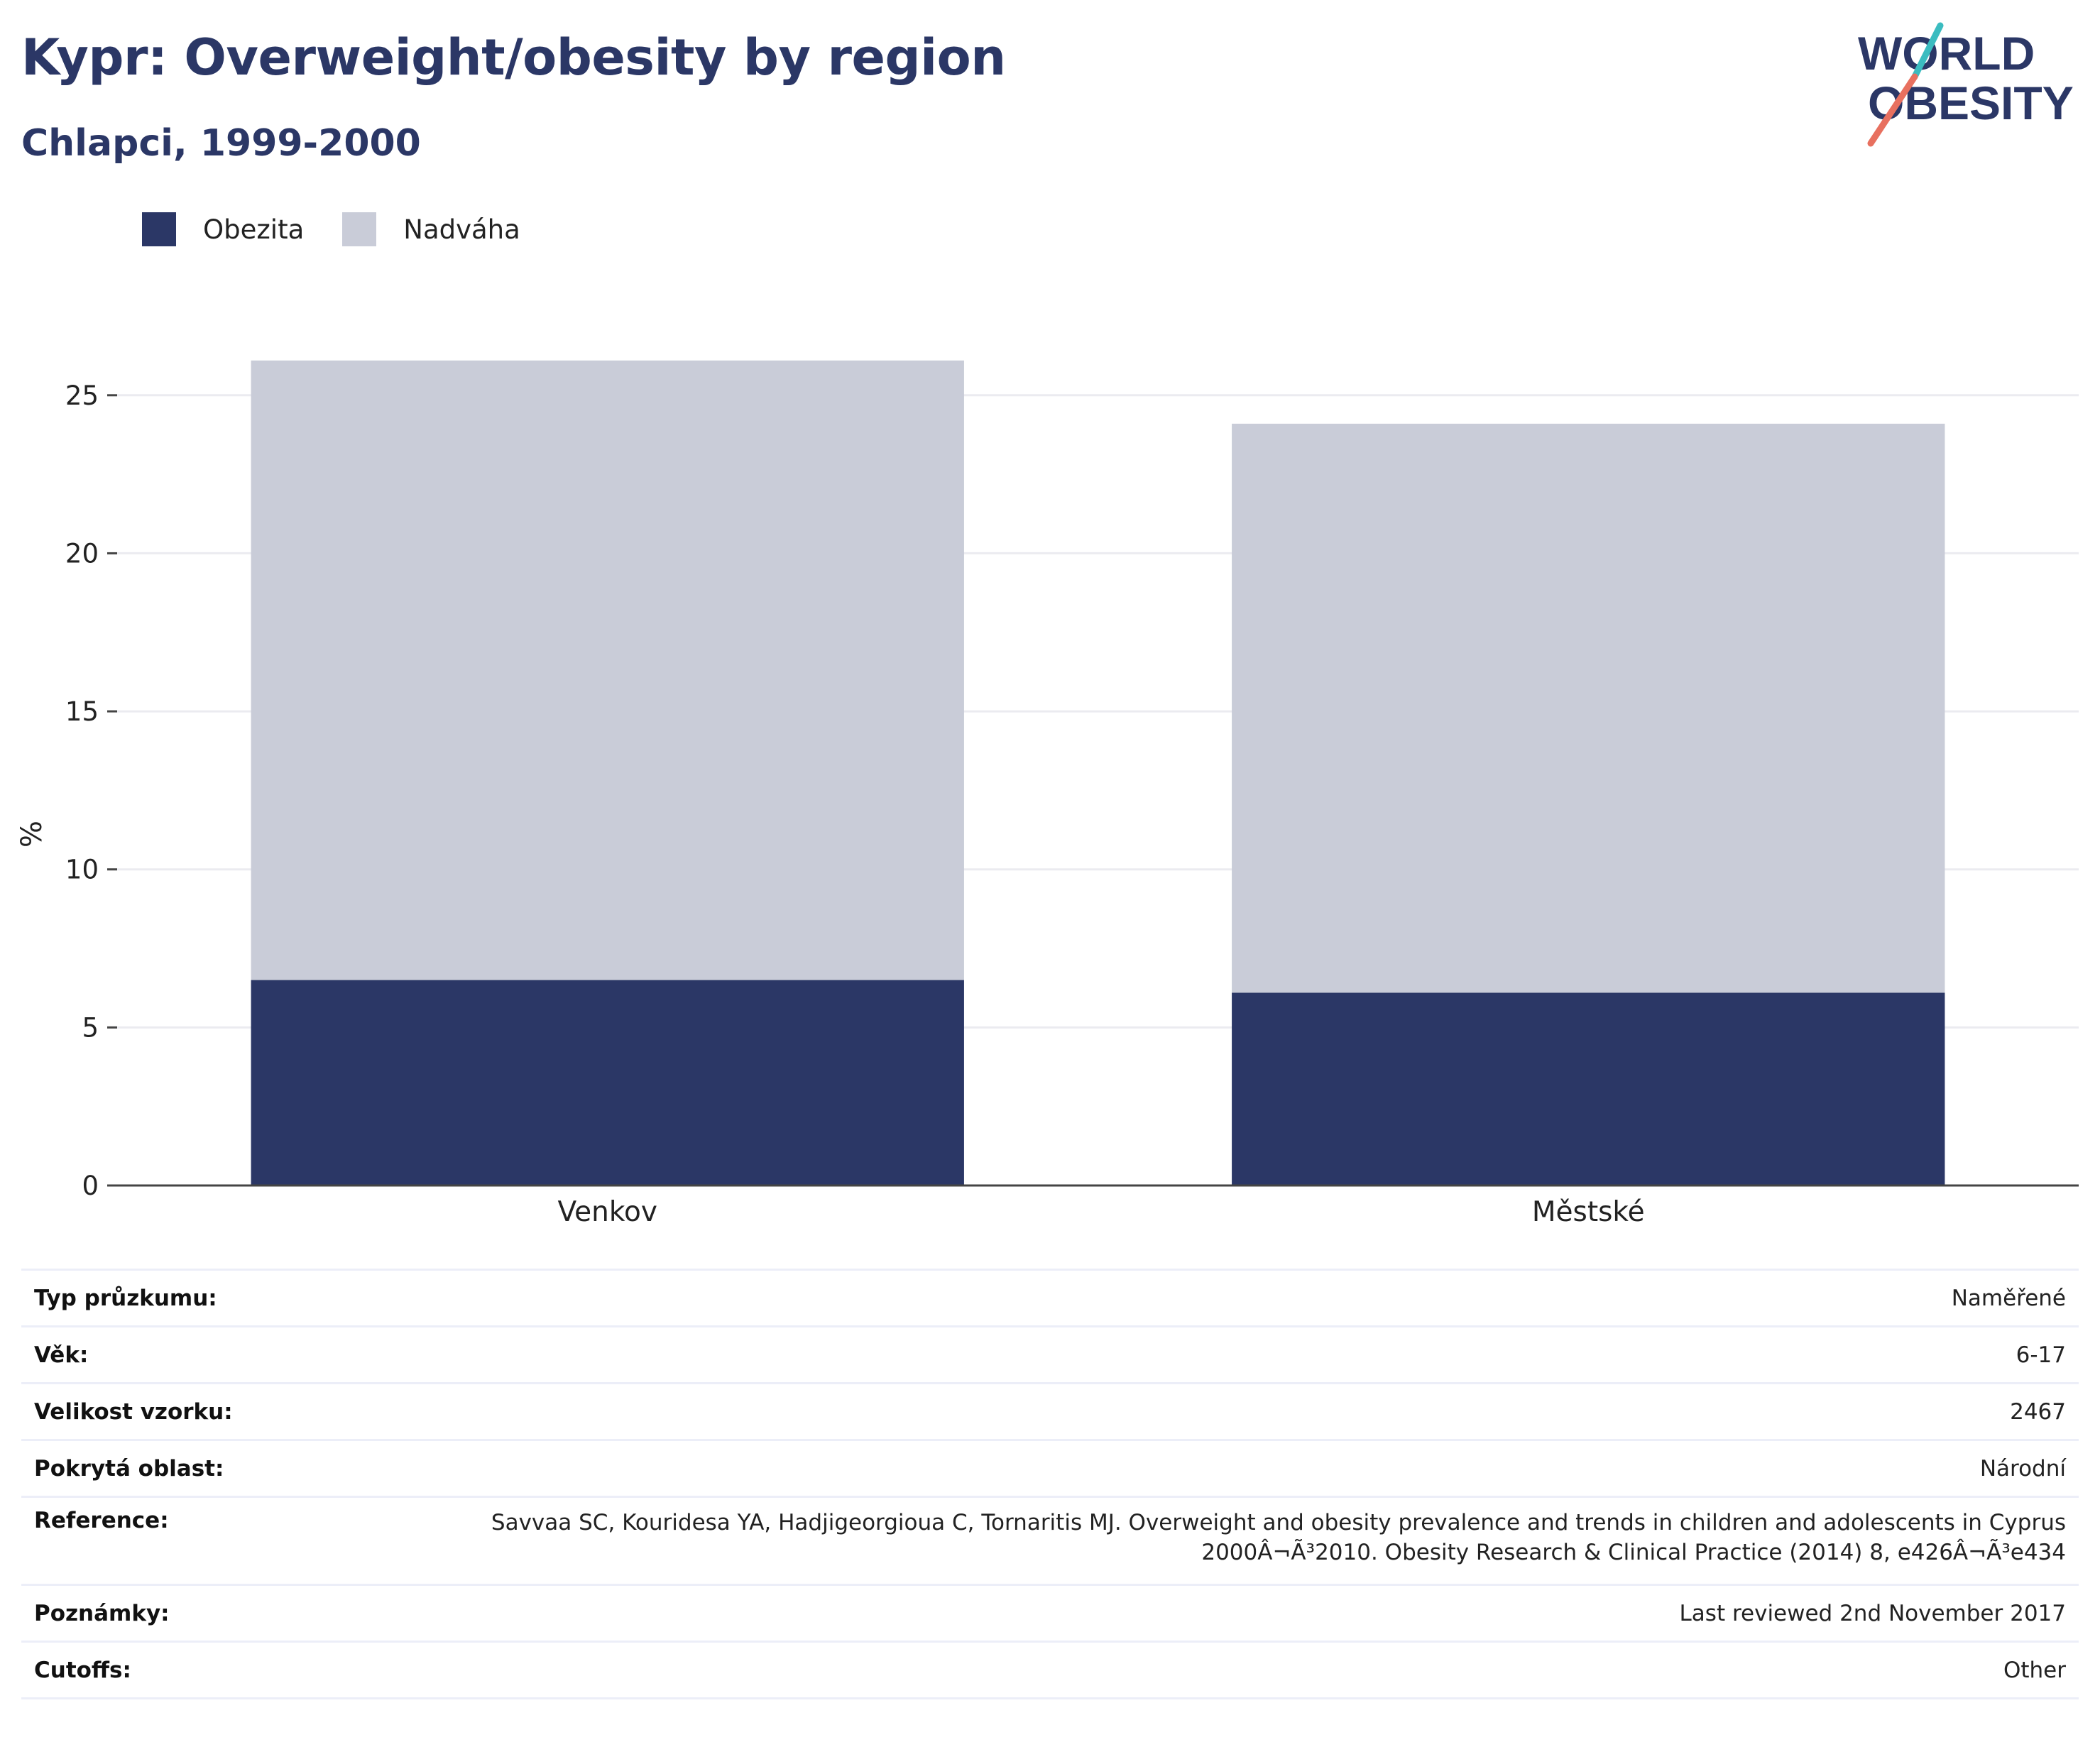 The height and width of the screenshot is (1747, 2100). Describe the element at coordinates (2041, 1355) in the screenshot. I see `meta-value: 6-17` at that location.